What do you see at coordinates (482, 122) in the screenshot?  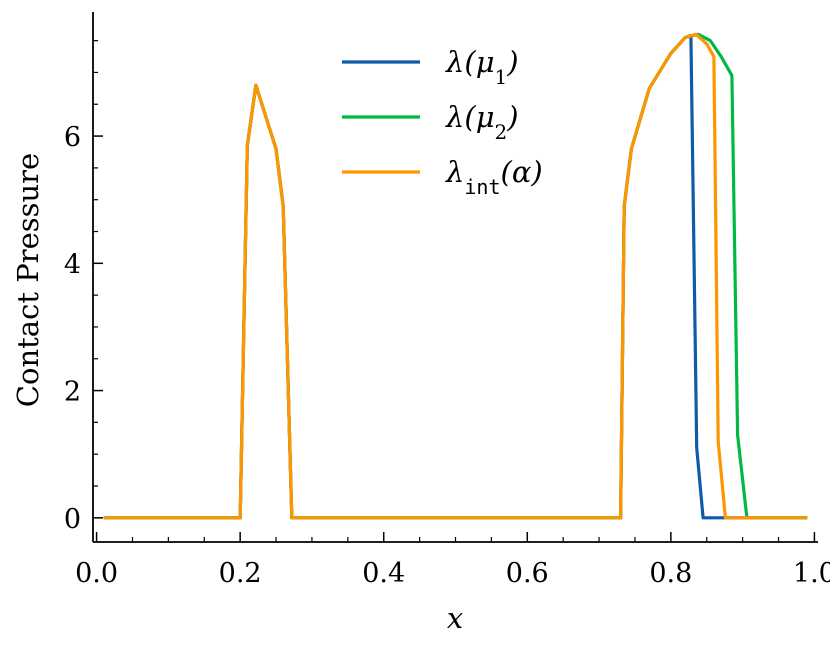 I see `legend-label-2: λ(μ2)` at bounding box center [482, 122].